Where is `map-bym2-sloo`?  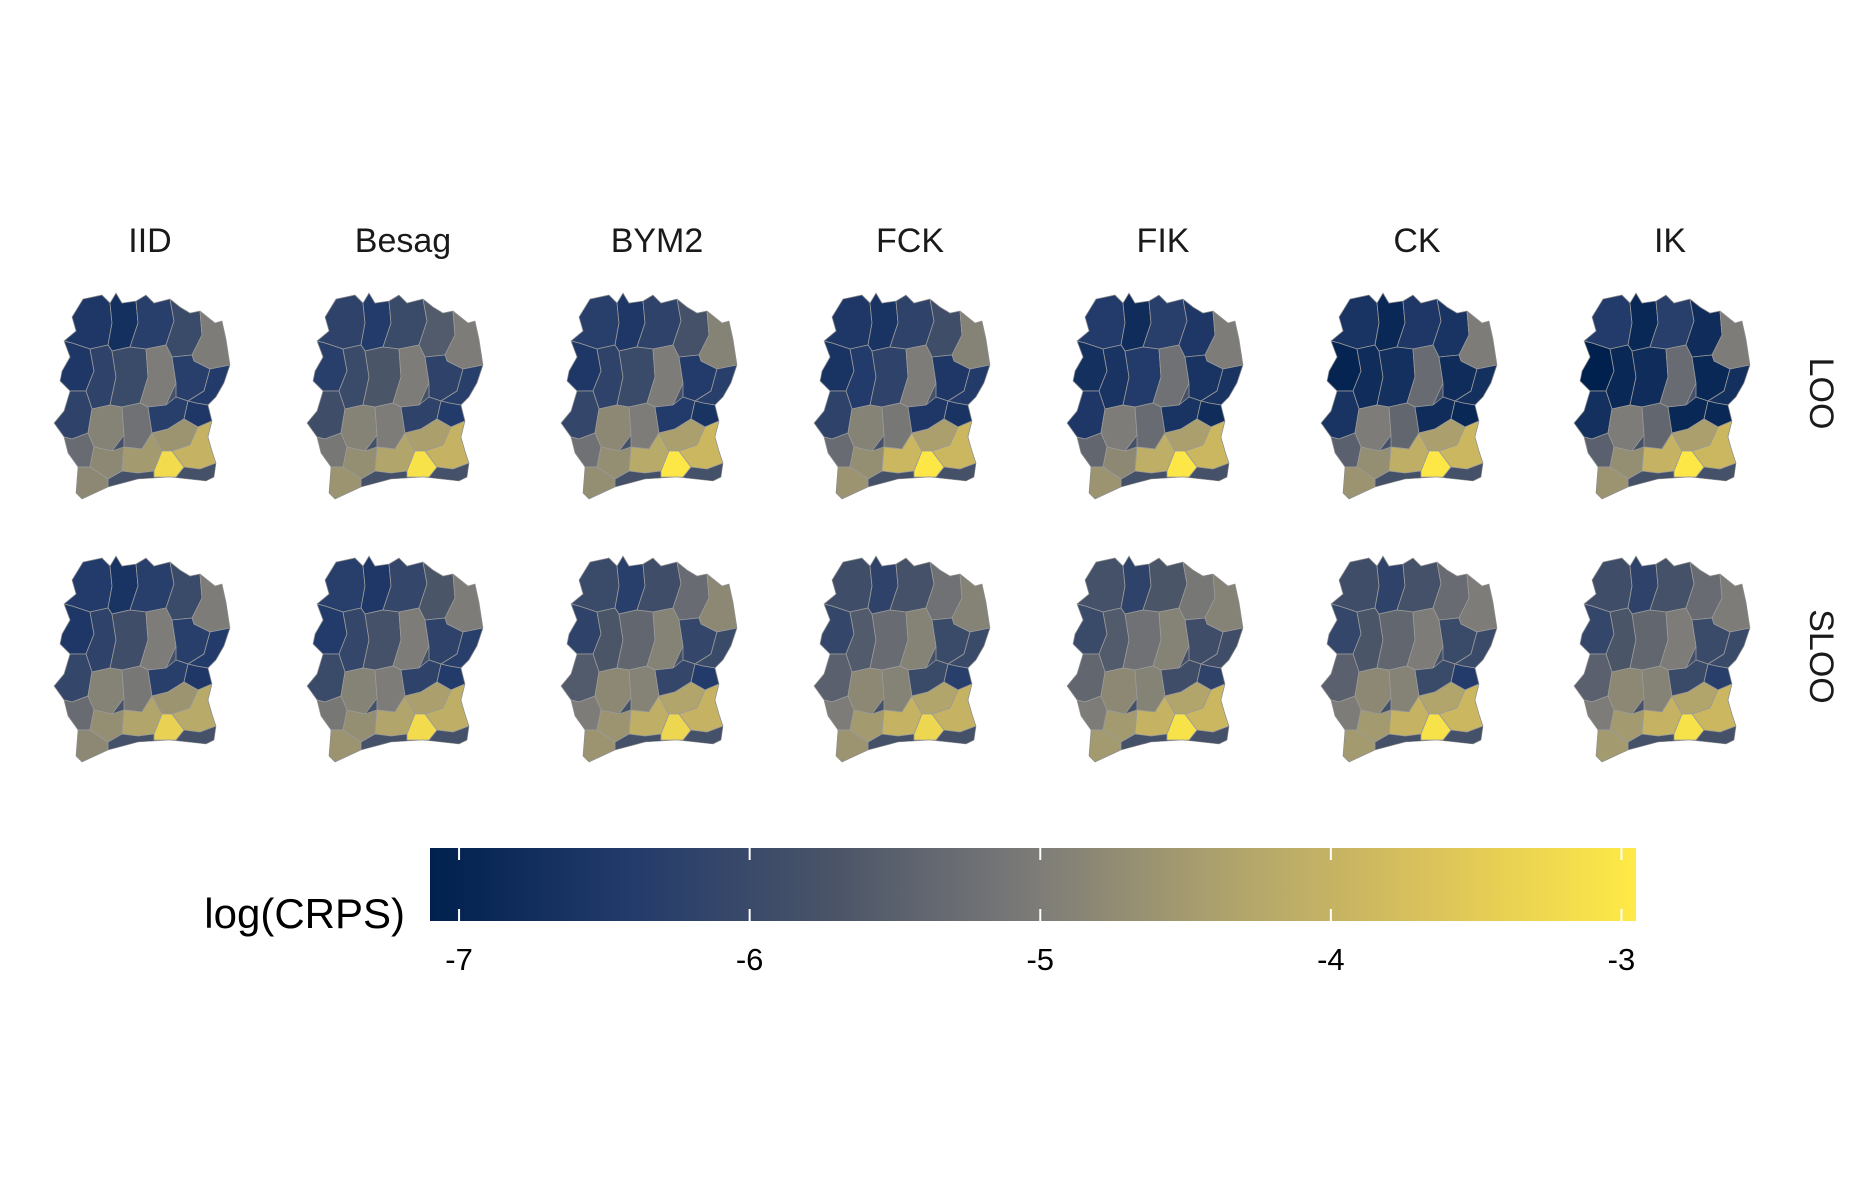
map-bym2-sloo is located at coordinates (649, 659).